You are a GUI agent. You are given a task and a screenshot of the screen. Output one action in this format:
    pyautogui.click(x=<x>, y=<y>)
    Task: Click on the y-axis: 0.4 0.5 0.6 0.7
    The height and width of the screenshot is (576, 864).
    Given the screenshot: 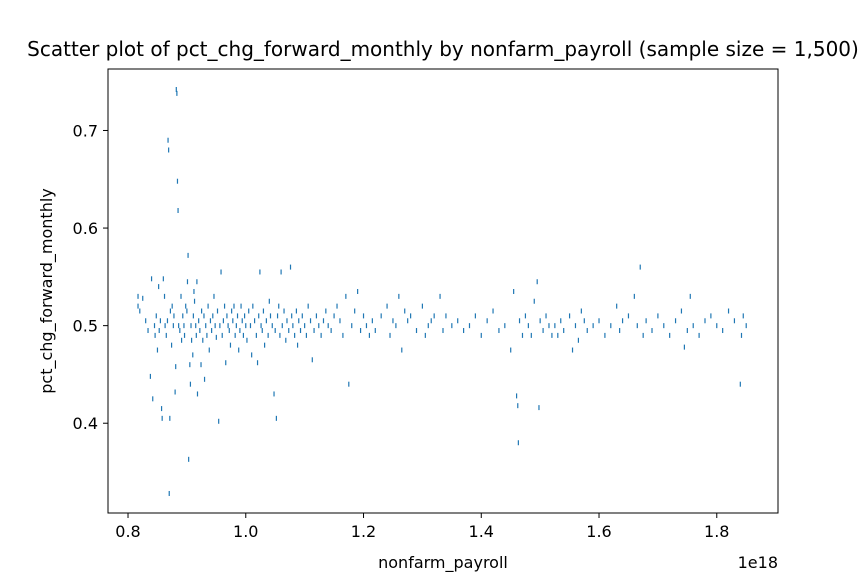 What is the action you would take?
    pyautogui.click(x=90, y=277)
    